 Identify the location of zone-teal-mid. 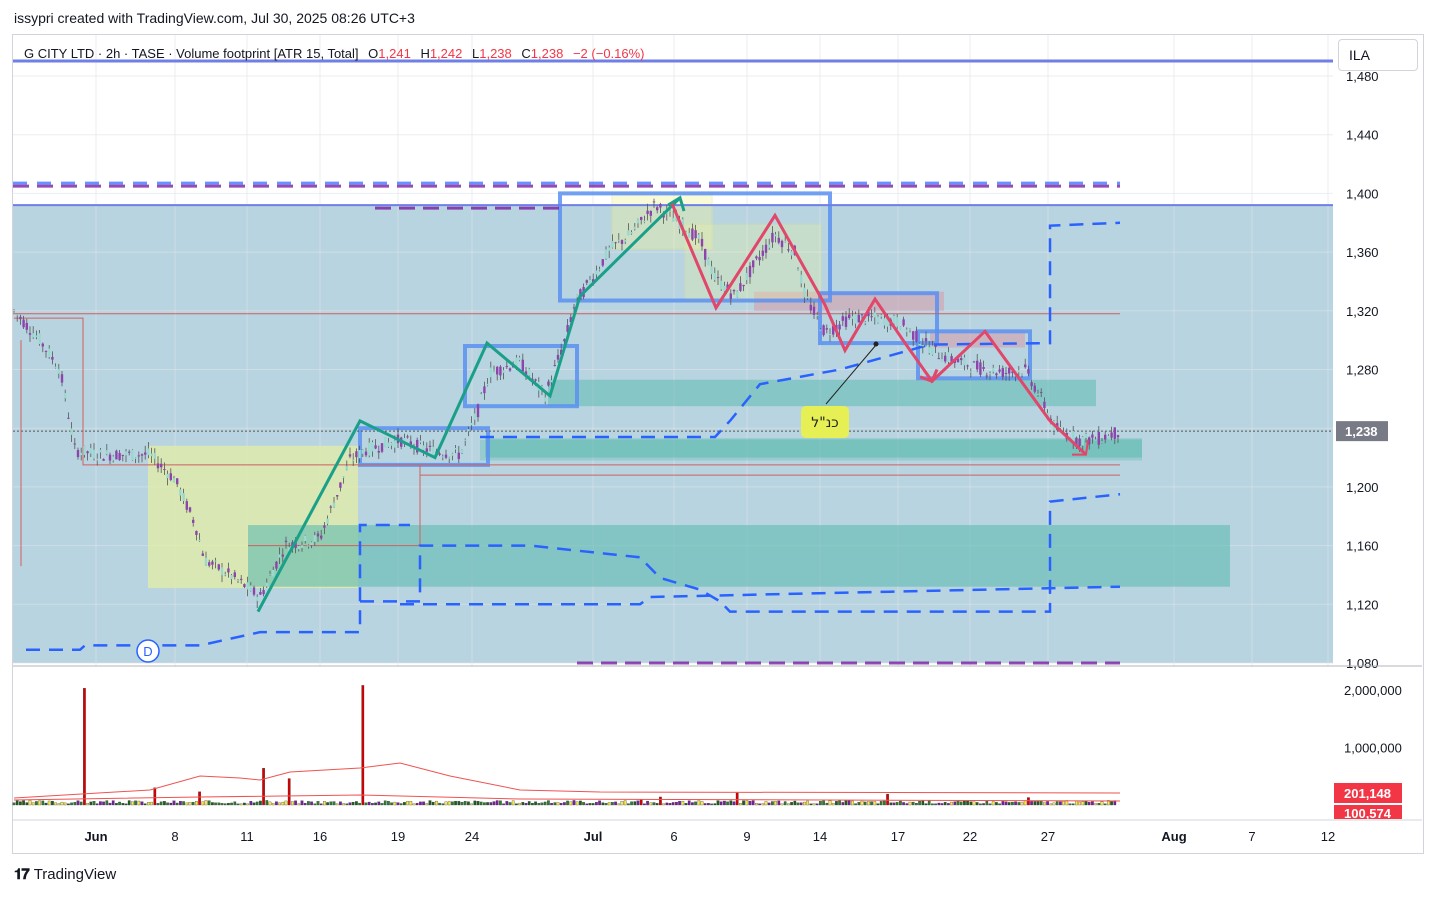
(813, 448).